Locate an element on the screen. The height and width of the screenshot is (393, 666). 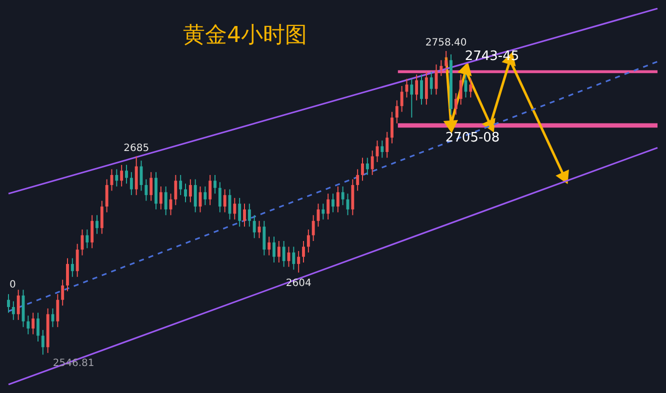
annotation: 0 is located at coordinates (13, 285).